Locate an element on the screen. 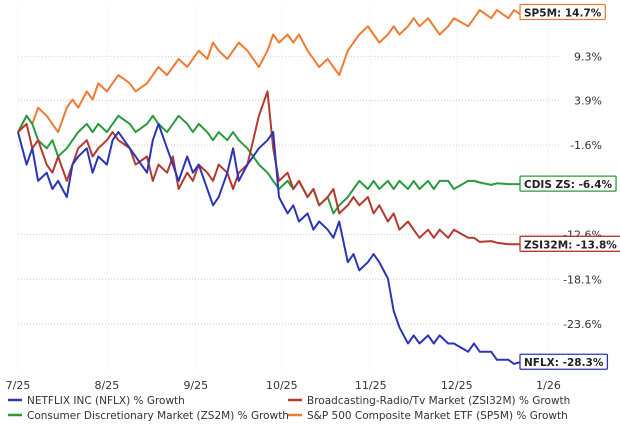 The image size is (620, 428). series-end-label-text: SP5M: 14.7% is located at coordinates (563, 14).